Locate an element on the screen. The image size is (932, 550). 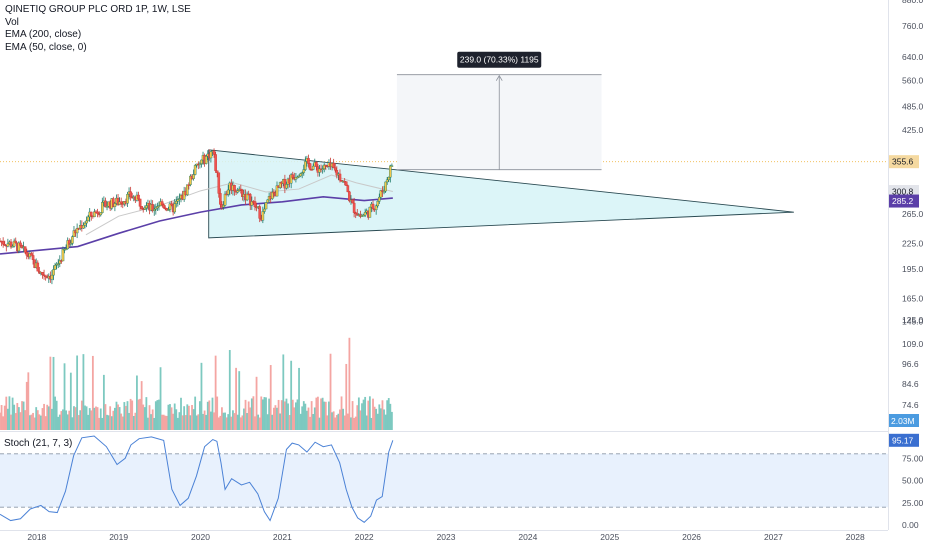
x-tick-label-3: 2021 is located at coordinates (282, 537).